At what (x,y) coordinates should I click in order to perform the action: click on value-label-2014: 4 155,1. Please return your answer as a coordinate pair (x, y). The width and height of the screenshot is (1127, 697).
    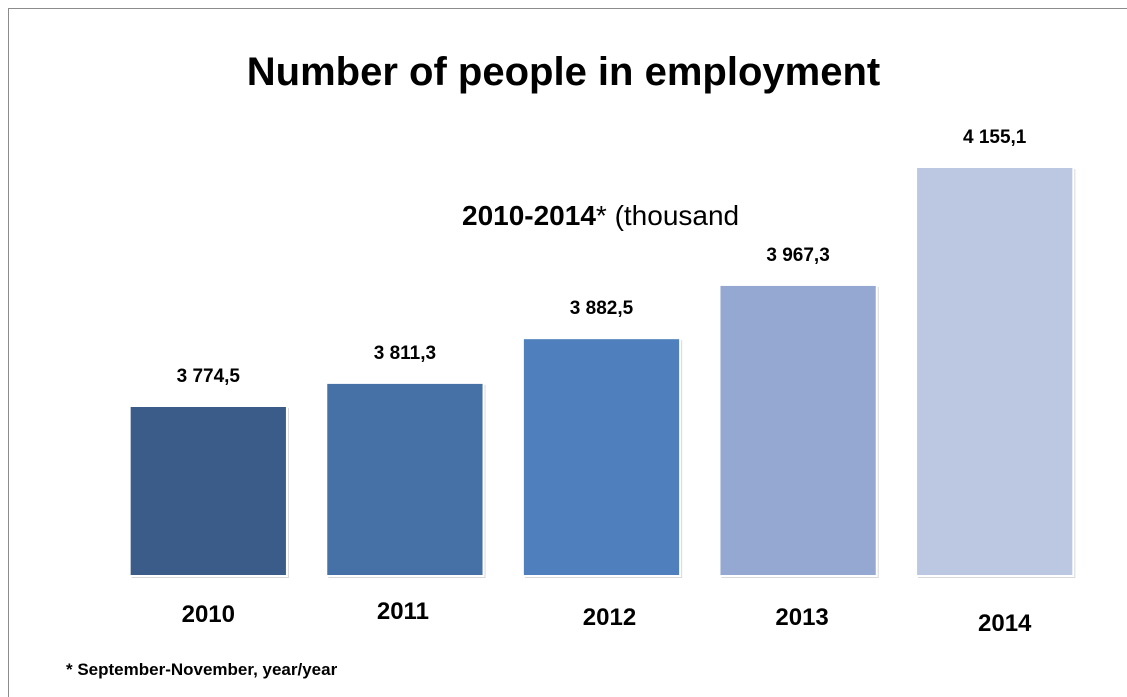
    Looking at the image, I should click on (995, 137).